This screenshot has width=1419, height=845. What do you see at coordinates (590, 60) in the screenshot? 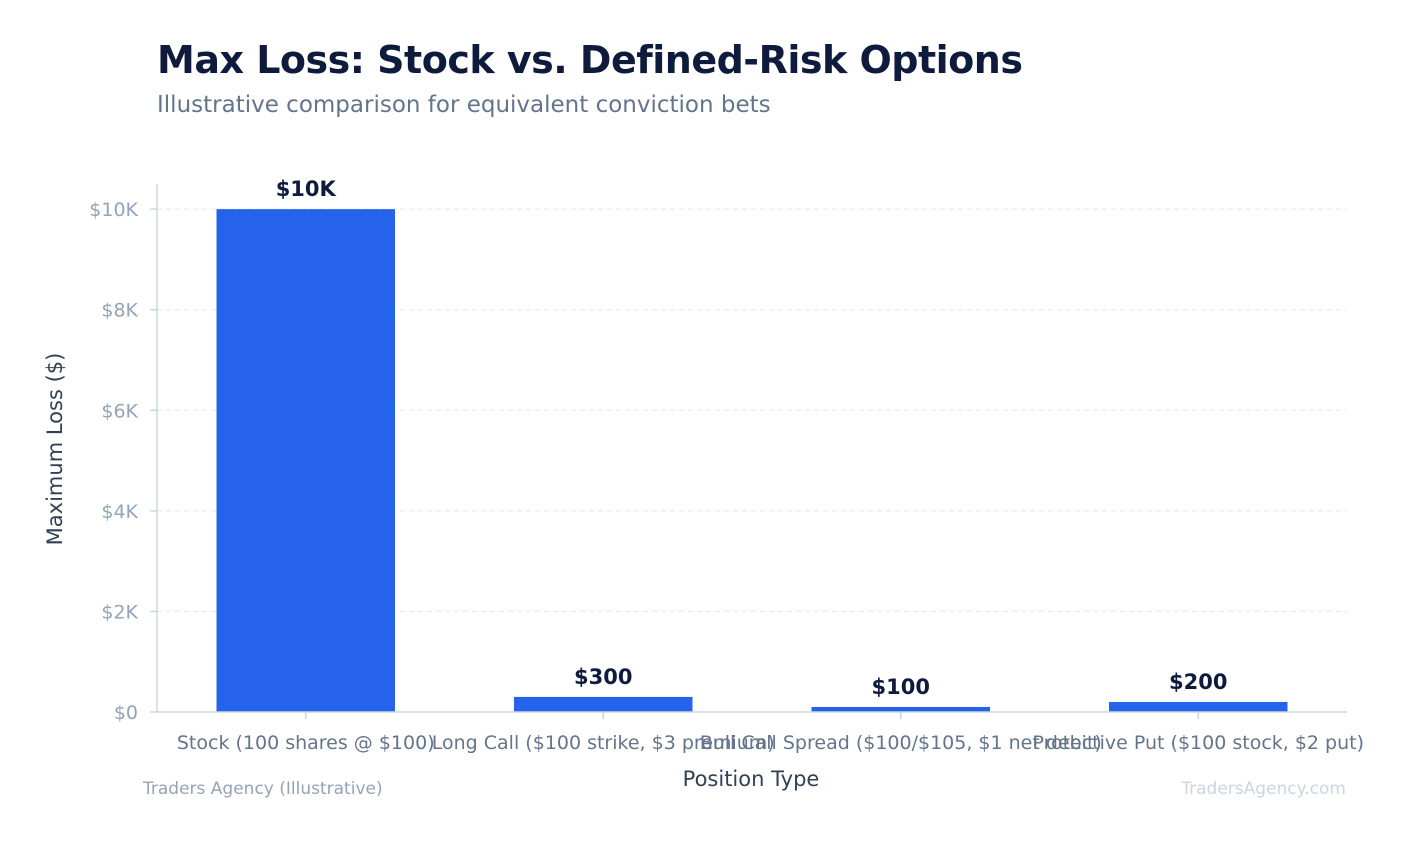
I see `chart-title: Max Loss: Stock vs. Defined-Risk Options` at bounding box center [590, 60].